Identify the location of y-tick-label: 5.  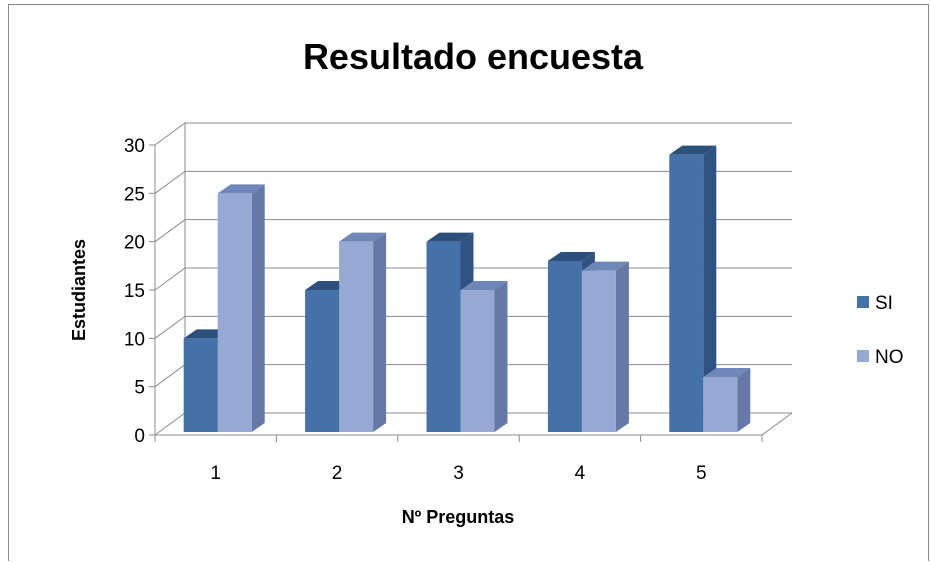
(139, 388).